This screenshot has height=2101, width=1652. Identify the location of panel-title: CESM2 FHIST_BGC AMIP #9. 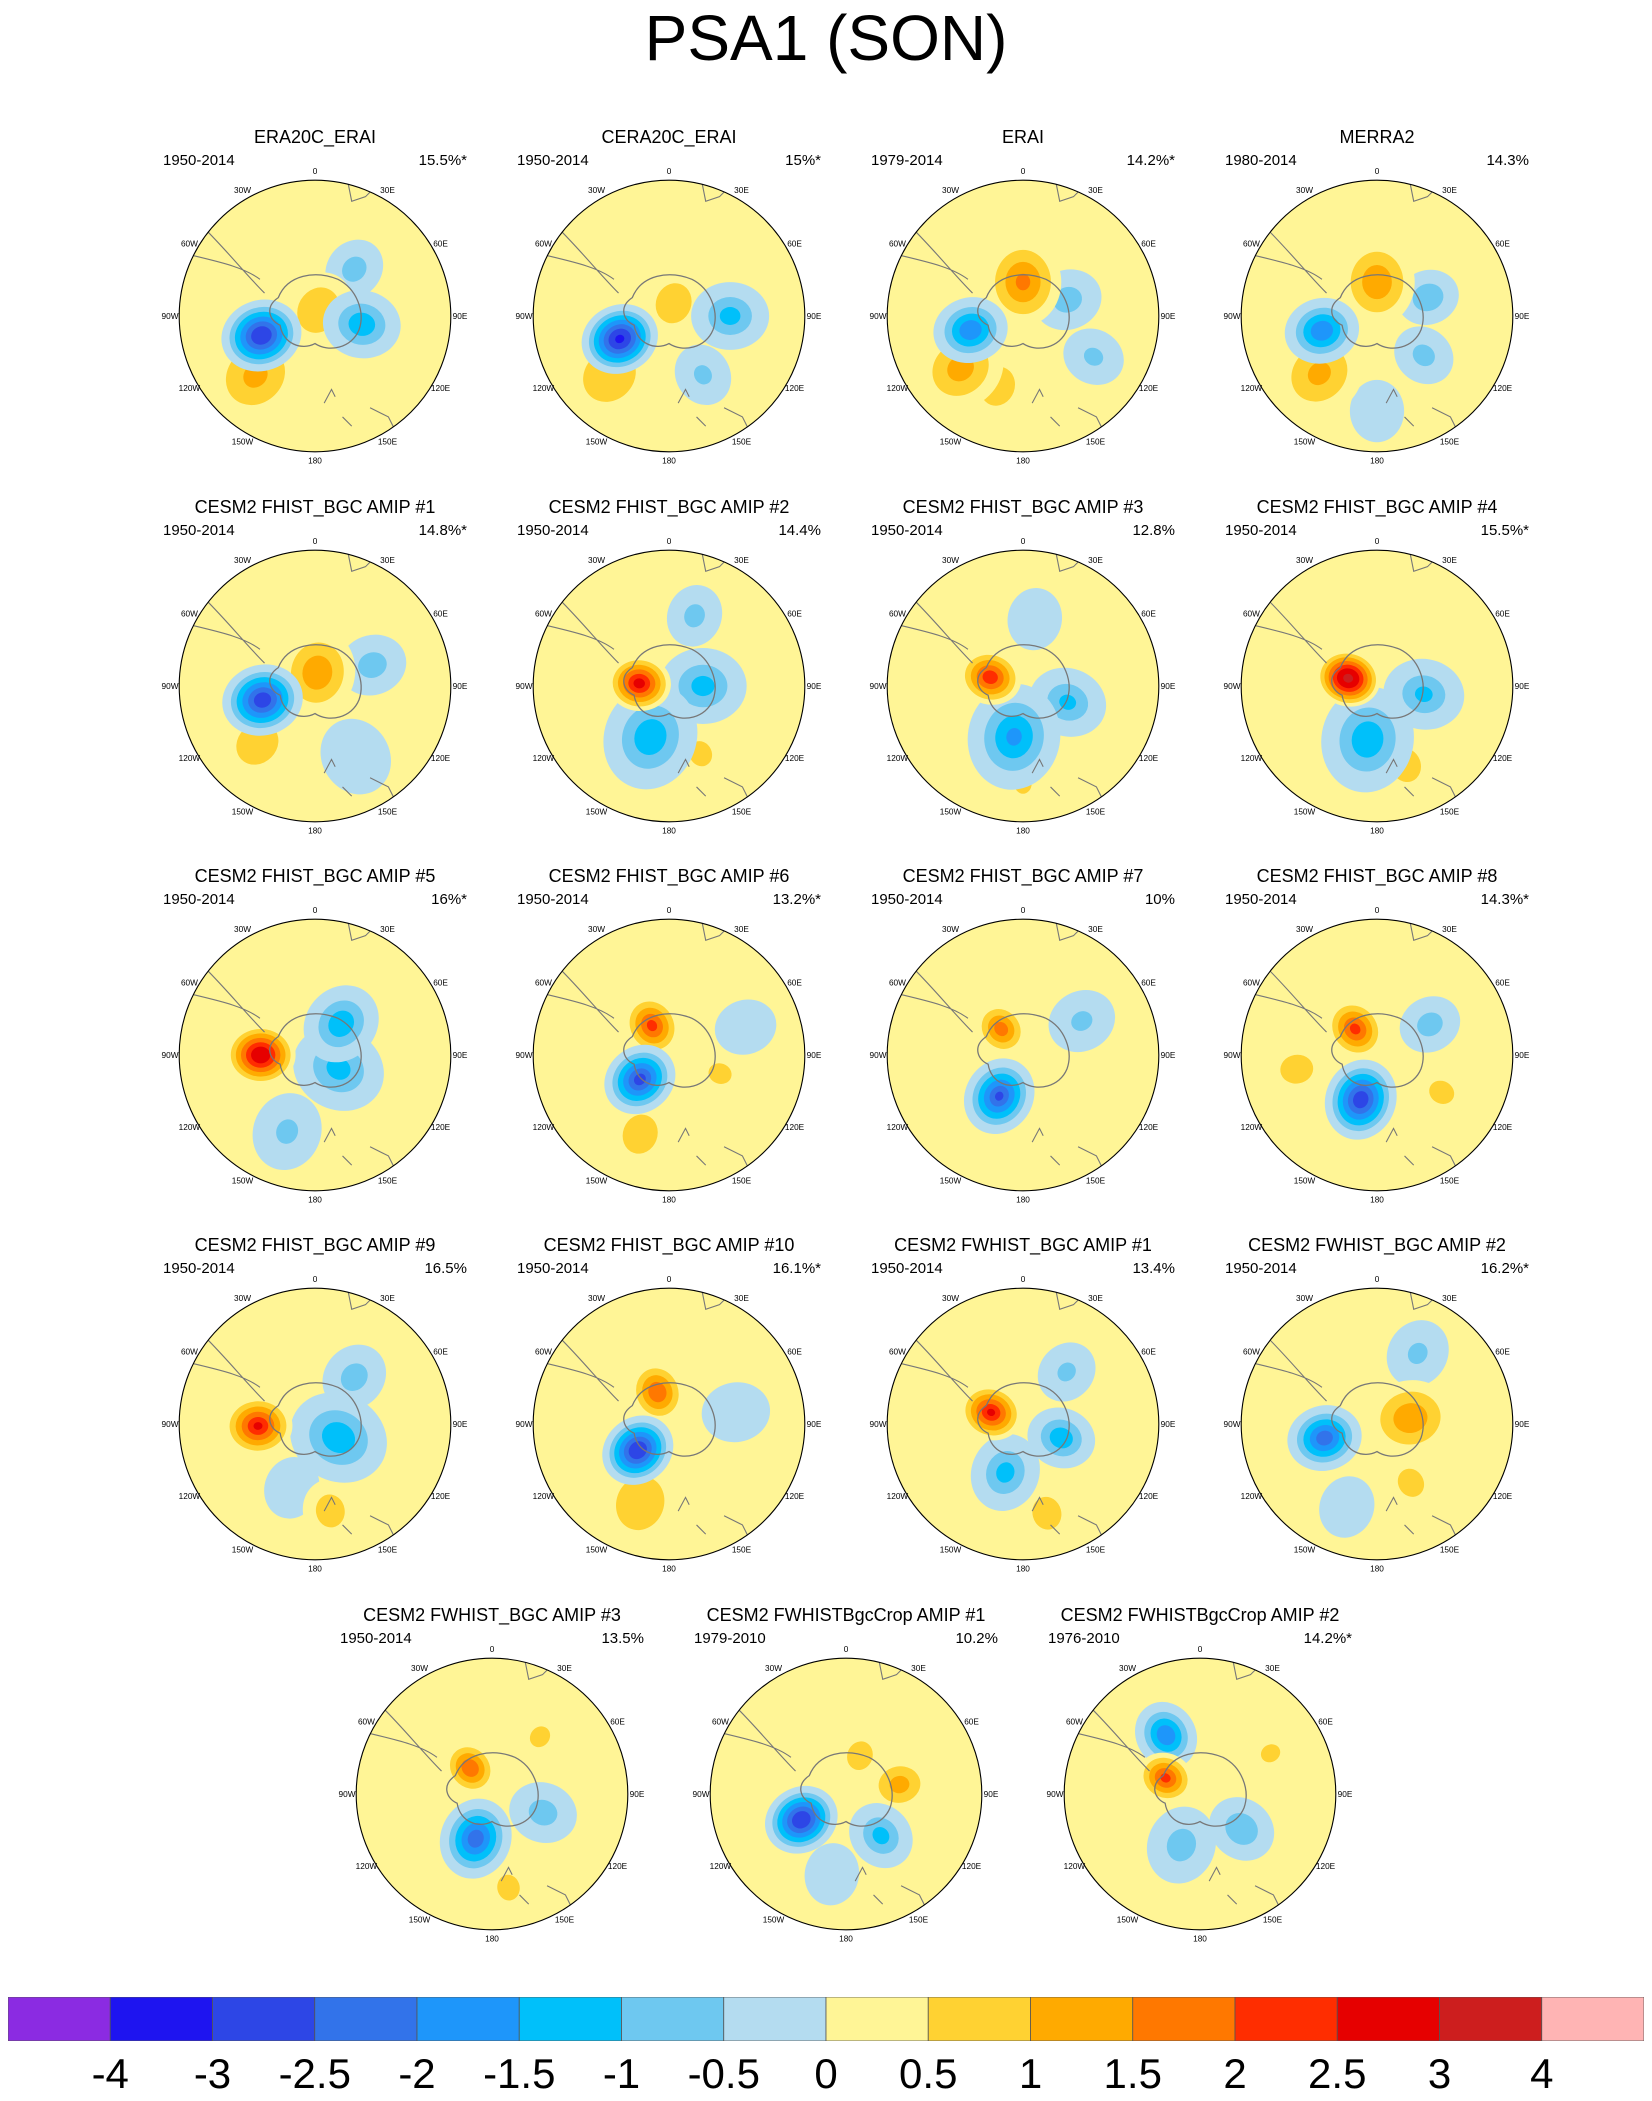
(315, 1245).